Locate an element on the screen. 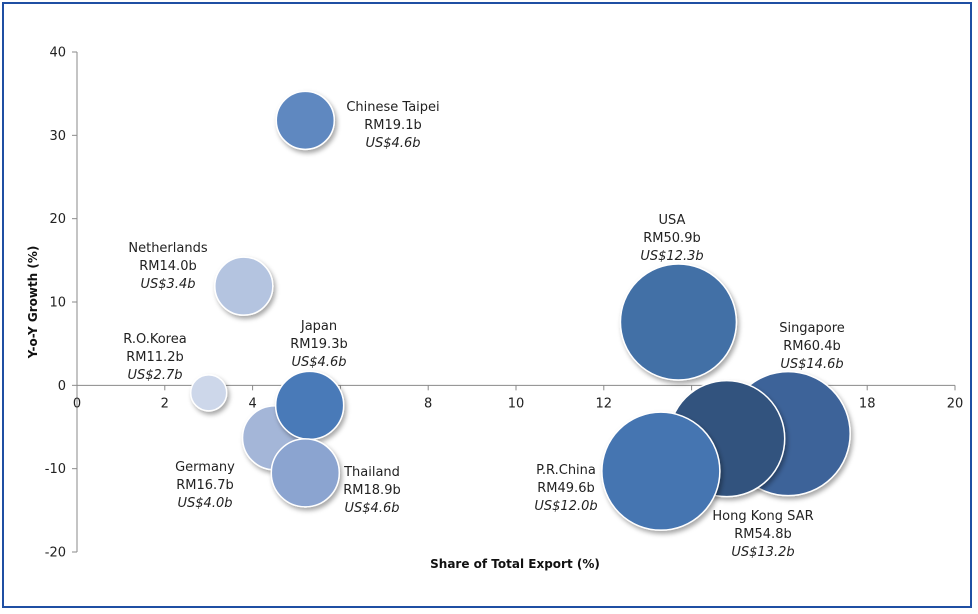 This screenshot has height=614, width=978. bubble-label-name: Chinese Taipei is located at coordinates (392, 107).